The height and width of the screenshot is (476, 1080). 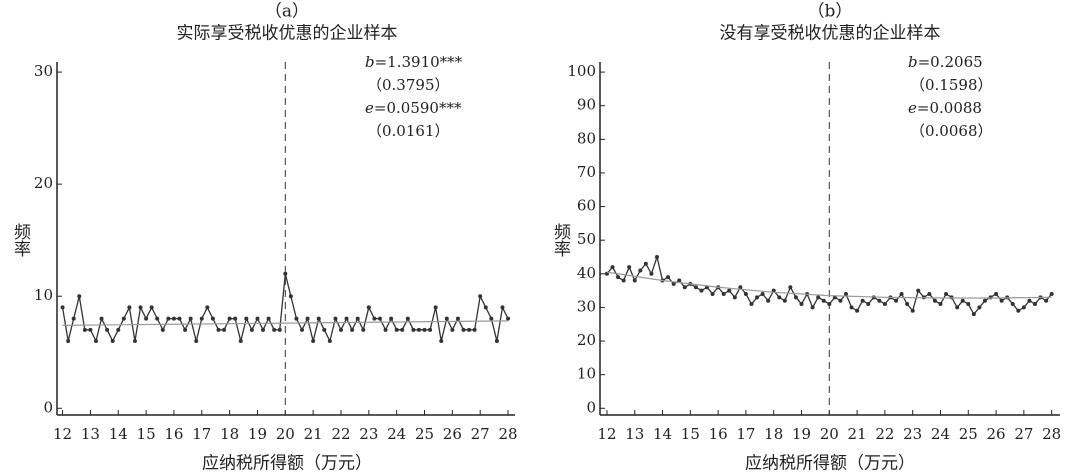 I want to click on annotation: e=0.0088, so click(x=945, y=108).